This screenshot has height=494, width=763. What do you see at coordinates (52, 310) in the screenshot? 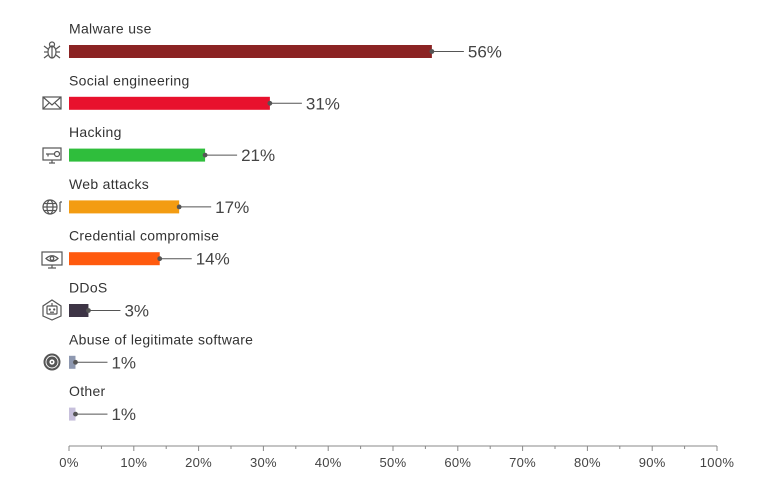
I see `robot-icon` at bounding box center [52, 310].